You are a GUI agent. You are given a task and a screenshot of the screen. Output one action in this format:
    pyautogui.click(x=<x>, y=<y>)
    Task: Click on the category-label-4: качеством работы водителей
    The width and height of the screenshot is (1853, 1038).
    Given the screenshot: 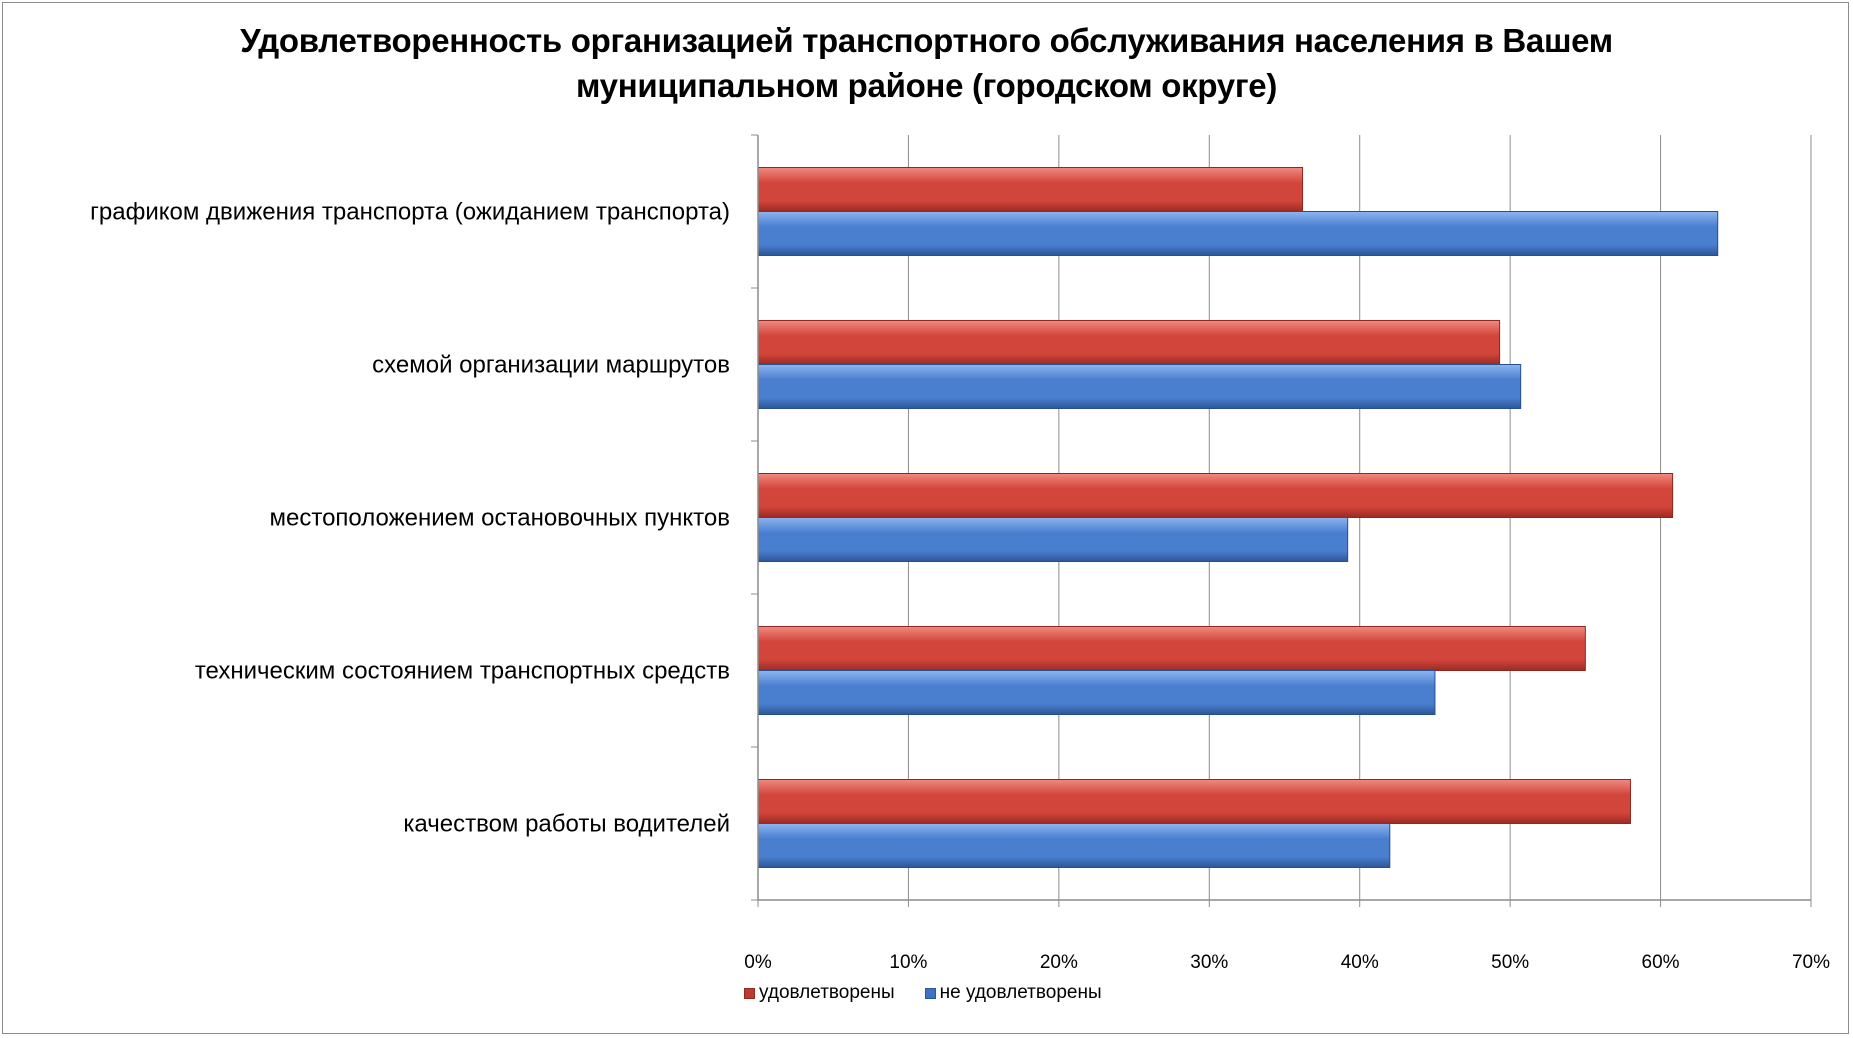 What is the action you would take?
    pyautogui.click(x=566, y=824)
    